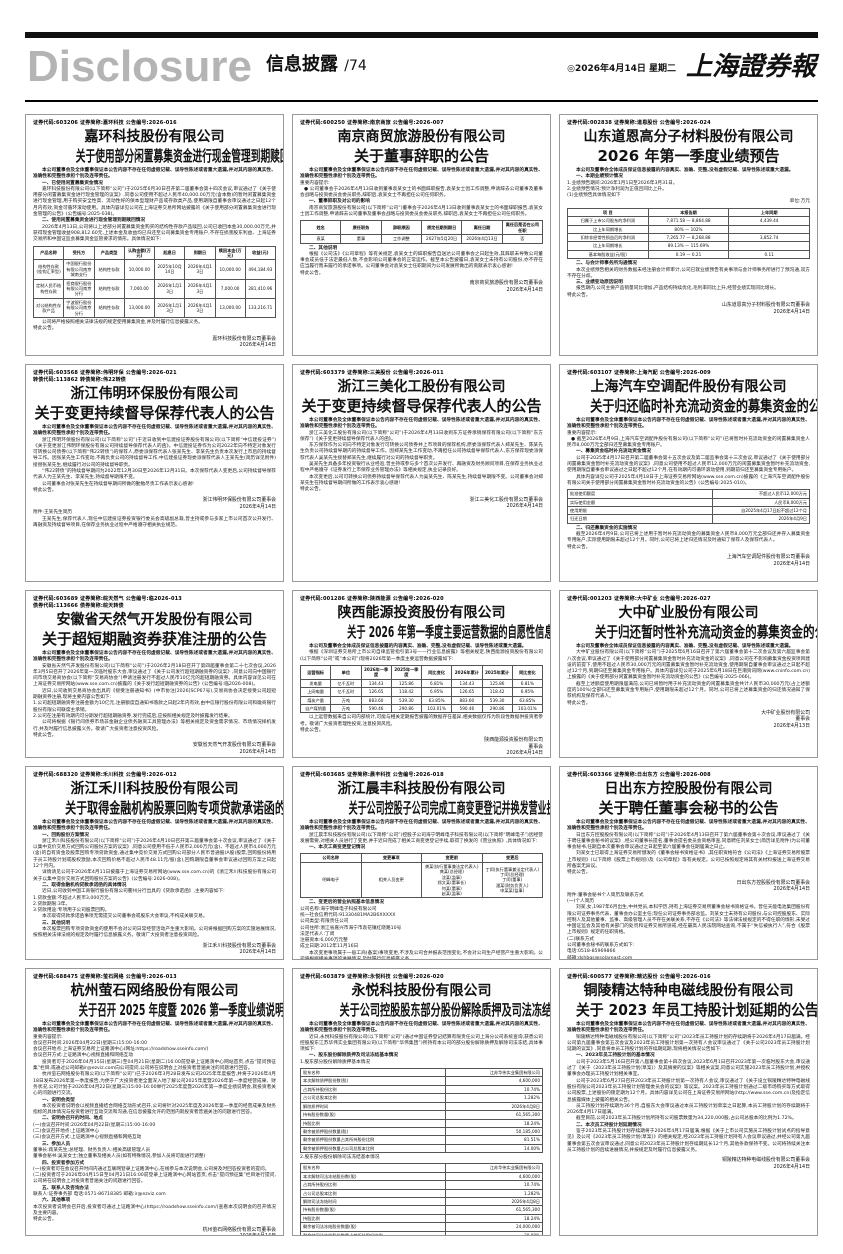 The image size is (843, 1254). Describe the element at coordinates (340, 1158) in the screenshot. I see `body-paragraph: 2.股东部分股份解除司法冻结基本情况` at that location.